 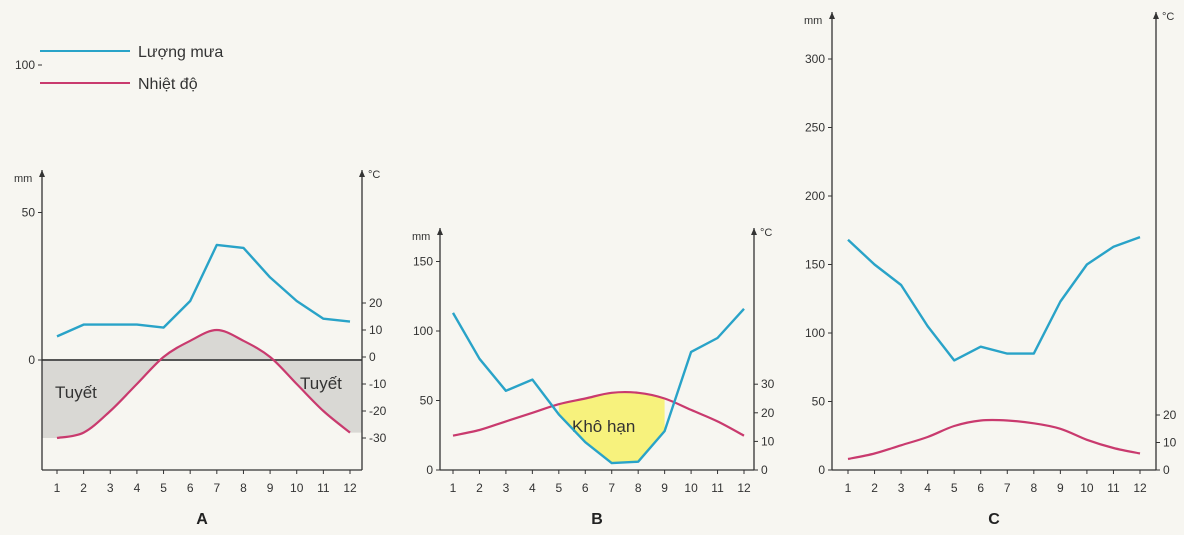 What do you see at coordinates (168, 84) in the screenshot?
I see `legend-temp-label: Nhiệt độ` at bounding box center [168, 84].